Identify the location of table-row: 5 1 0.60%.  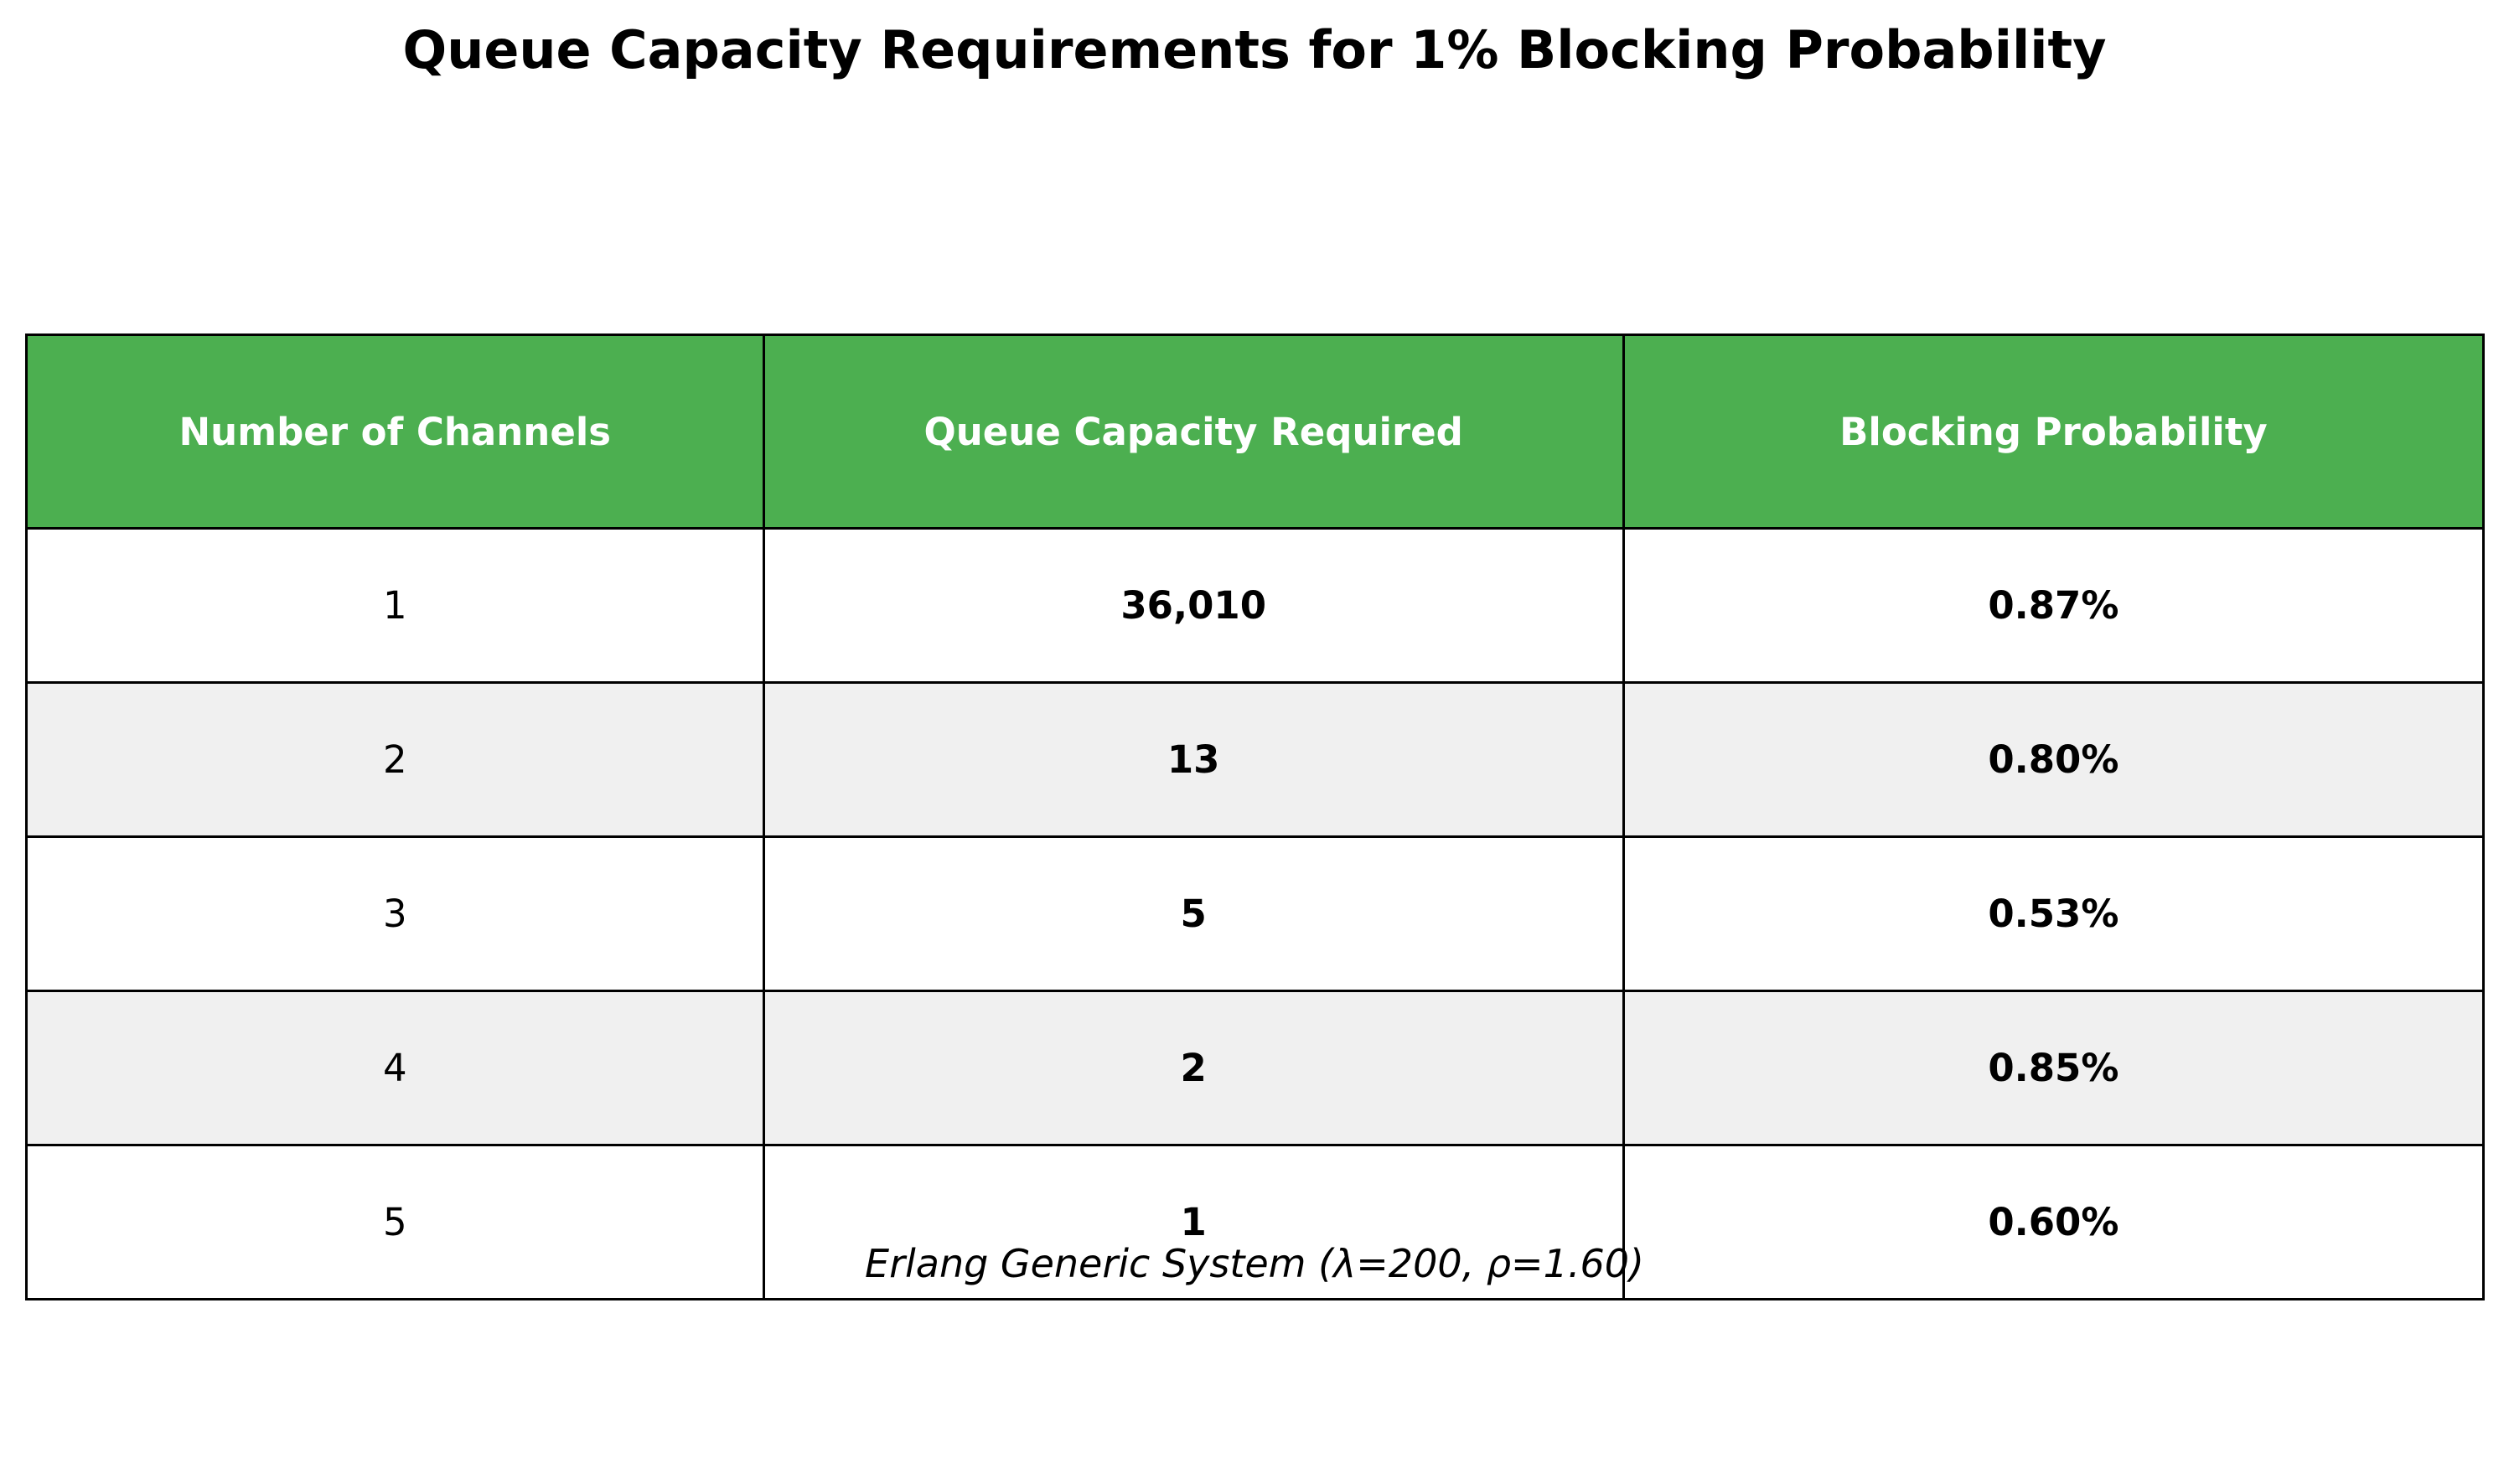
(1255, 1222).